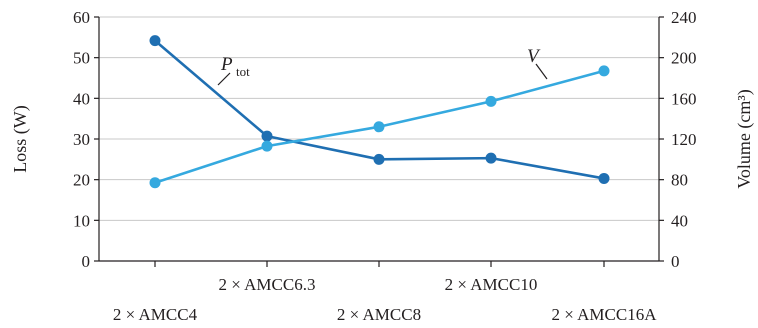 The height and width of the screenshot is (328, 758). Describe the element at coordinates (379, 314) in the screenshot. I see `x-category-label: 2 × AMCC8` at that location.